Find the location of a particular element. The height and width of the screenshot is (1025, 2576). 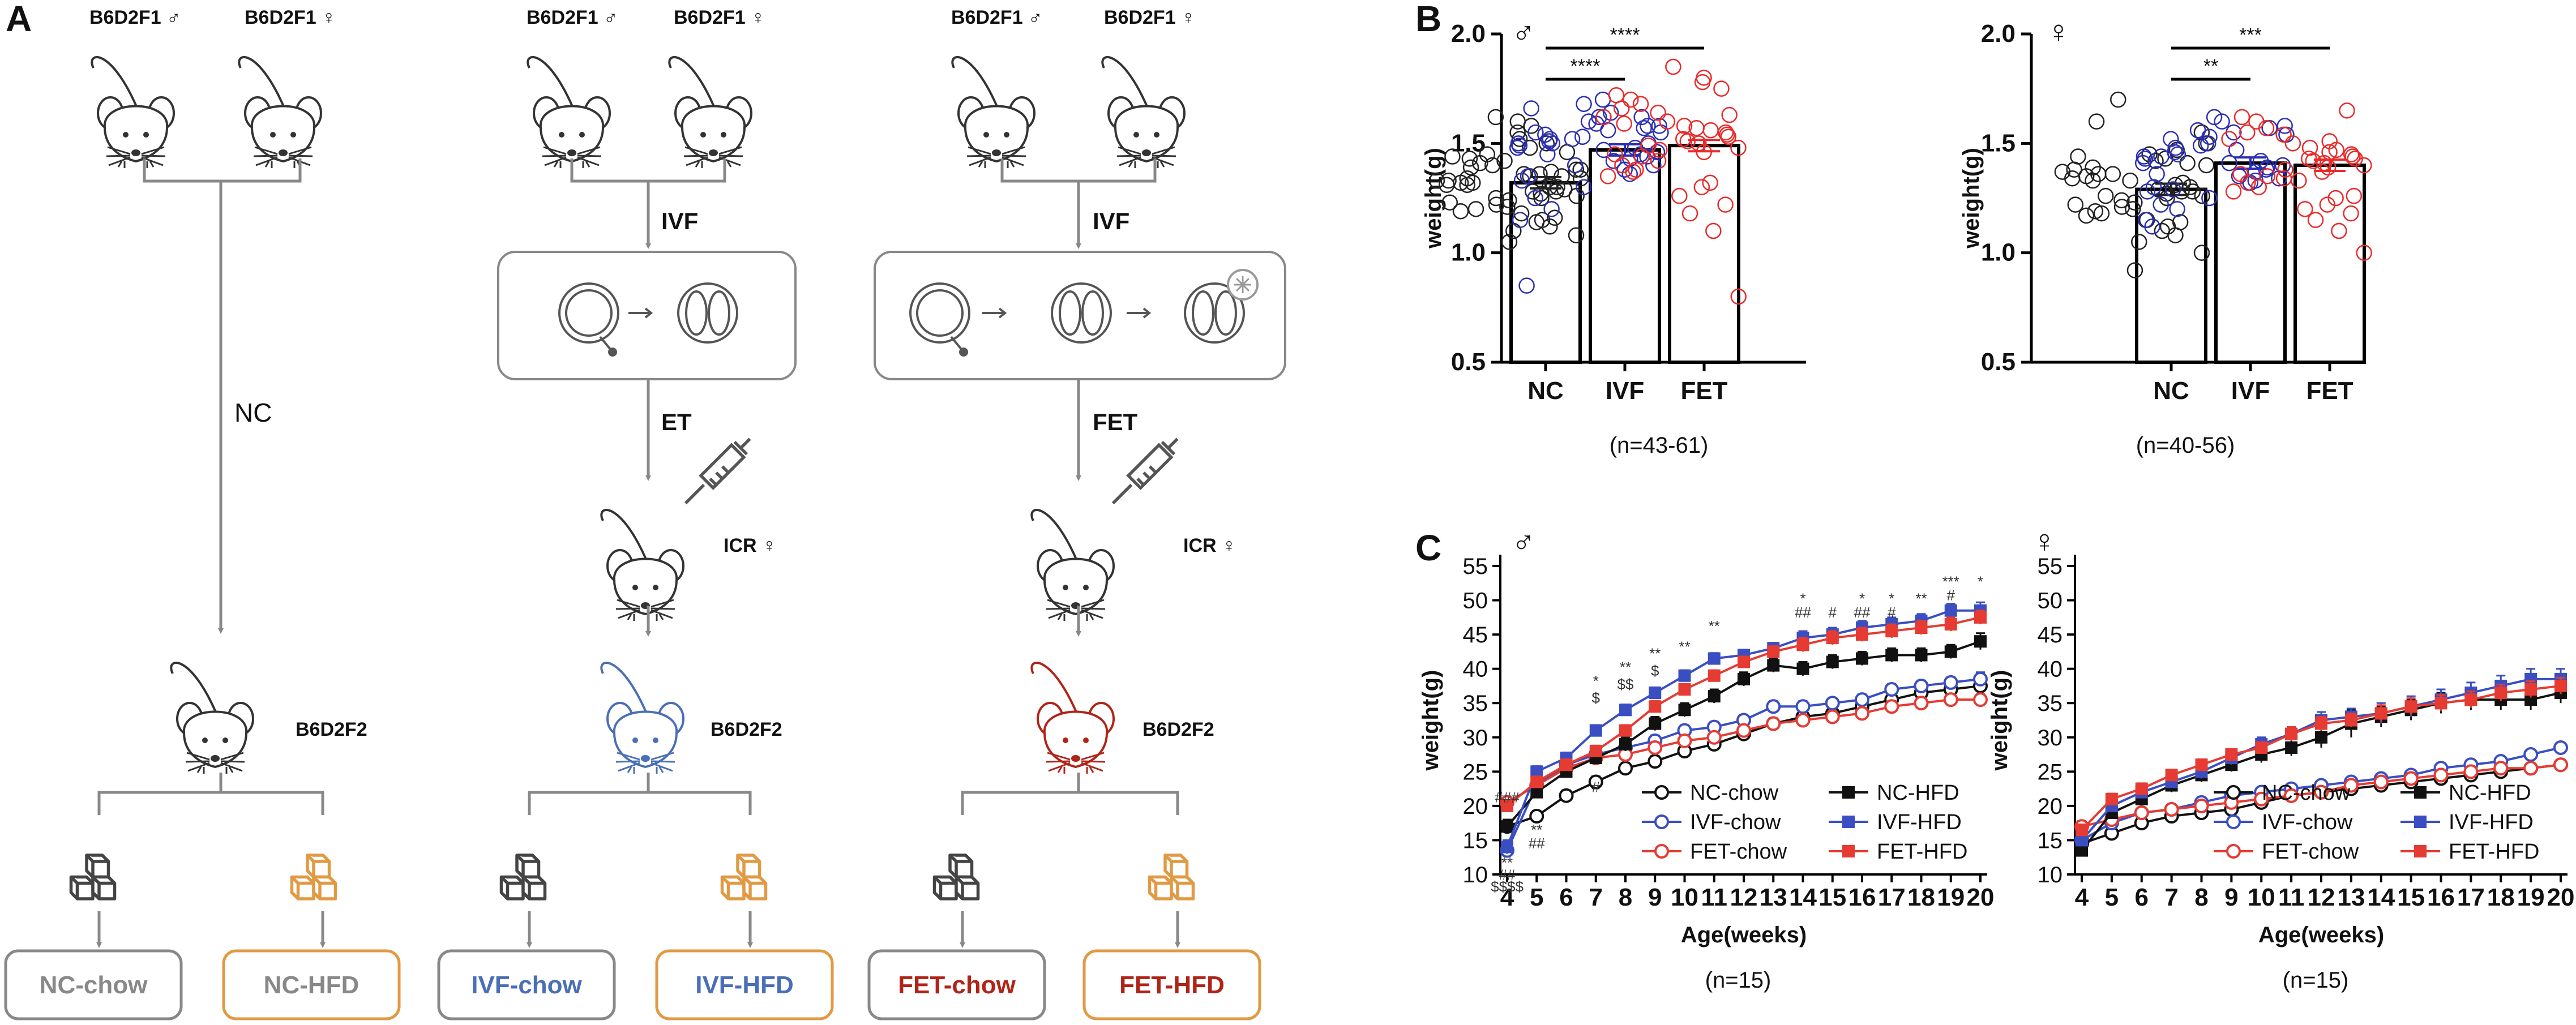

significance-label: $ is located at coordinates (1655, 670).